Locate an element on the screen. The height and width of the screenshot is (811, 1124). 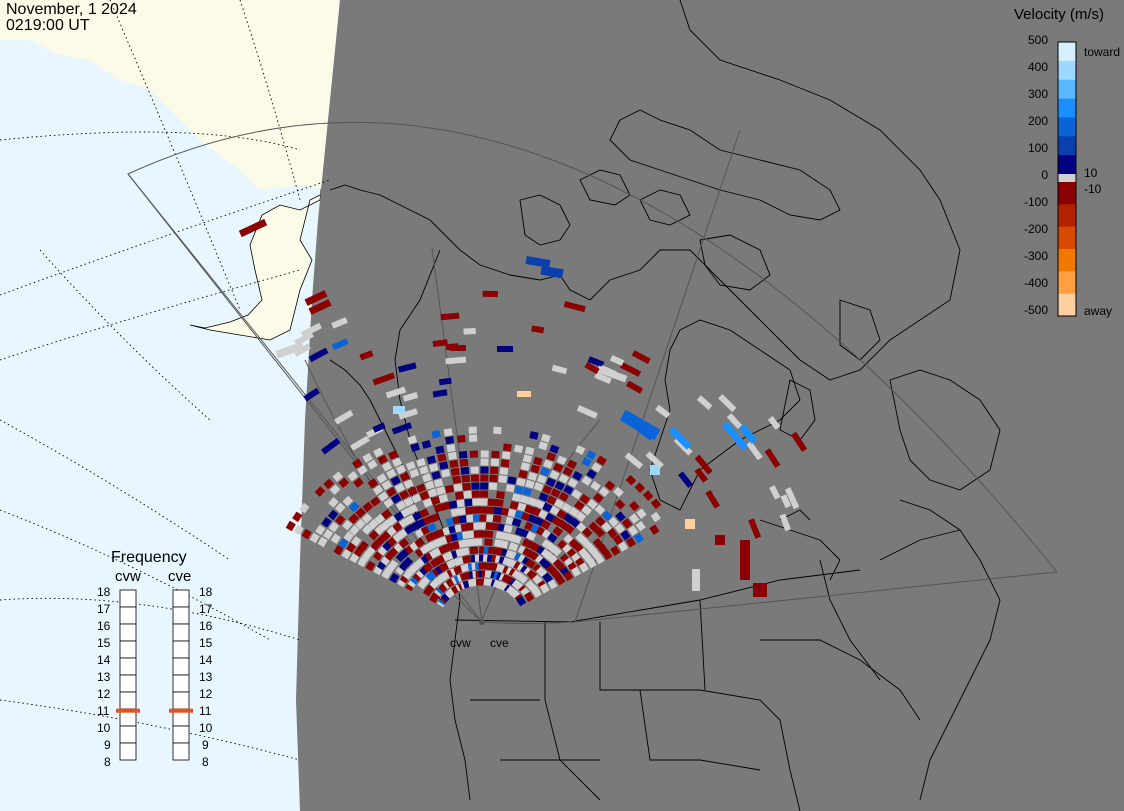
frequency-tick-right: 12 is located at coordinates (206, 694).